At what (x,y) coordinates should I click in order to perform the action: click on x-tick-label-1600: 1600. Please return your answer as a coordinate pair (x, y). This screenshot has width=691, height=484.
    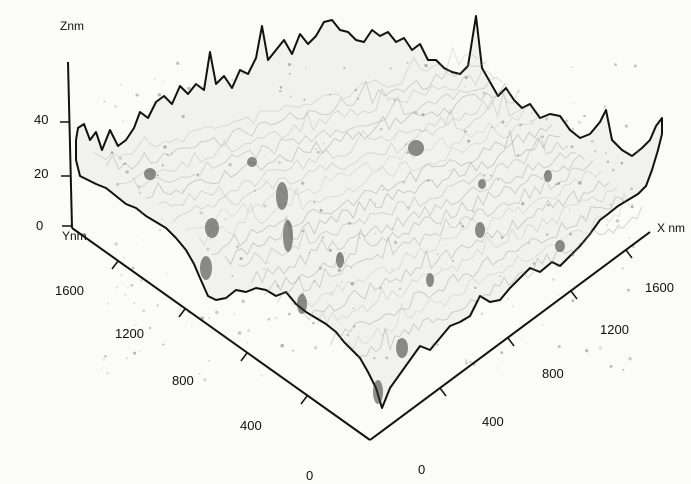
    Looking at the image, I should click on (659, 287).